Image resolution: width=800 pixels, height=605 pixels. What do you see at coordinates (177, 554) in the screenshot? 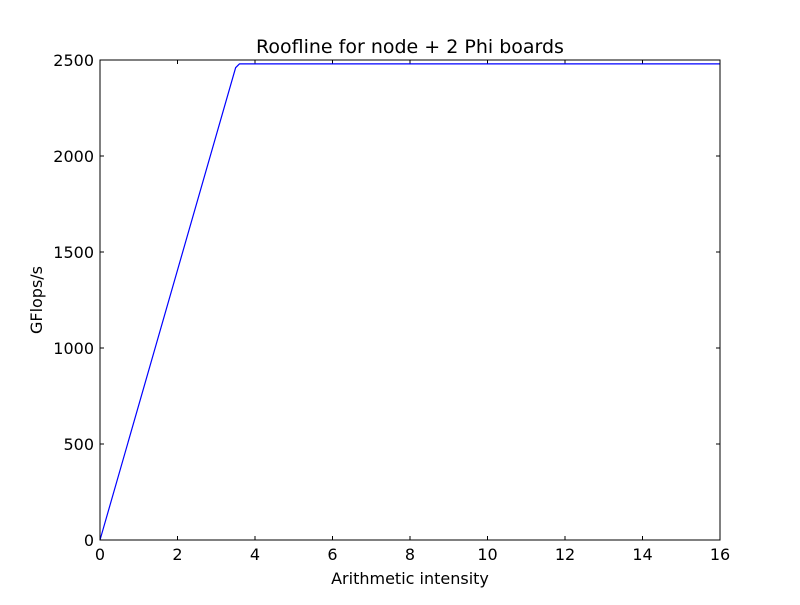
I see `x-tick-label: 2` at bounding box center [177, 554].